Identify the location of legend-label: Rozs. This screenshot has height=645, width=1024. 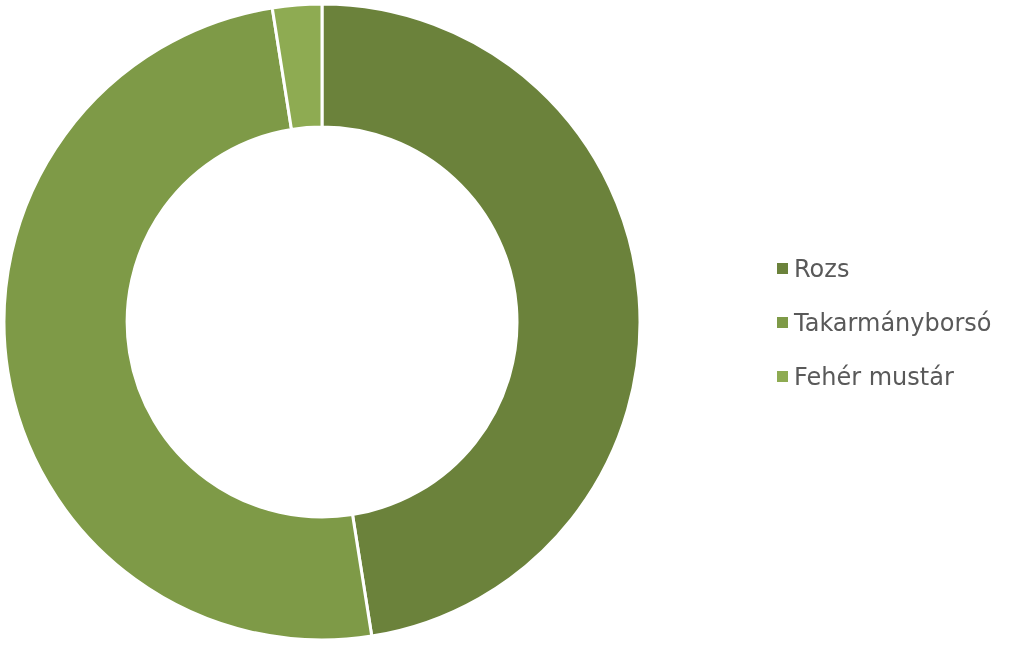
(822, 268).